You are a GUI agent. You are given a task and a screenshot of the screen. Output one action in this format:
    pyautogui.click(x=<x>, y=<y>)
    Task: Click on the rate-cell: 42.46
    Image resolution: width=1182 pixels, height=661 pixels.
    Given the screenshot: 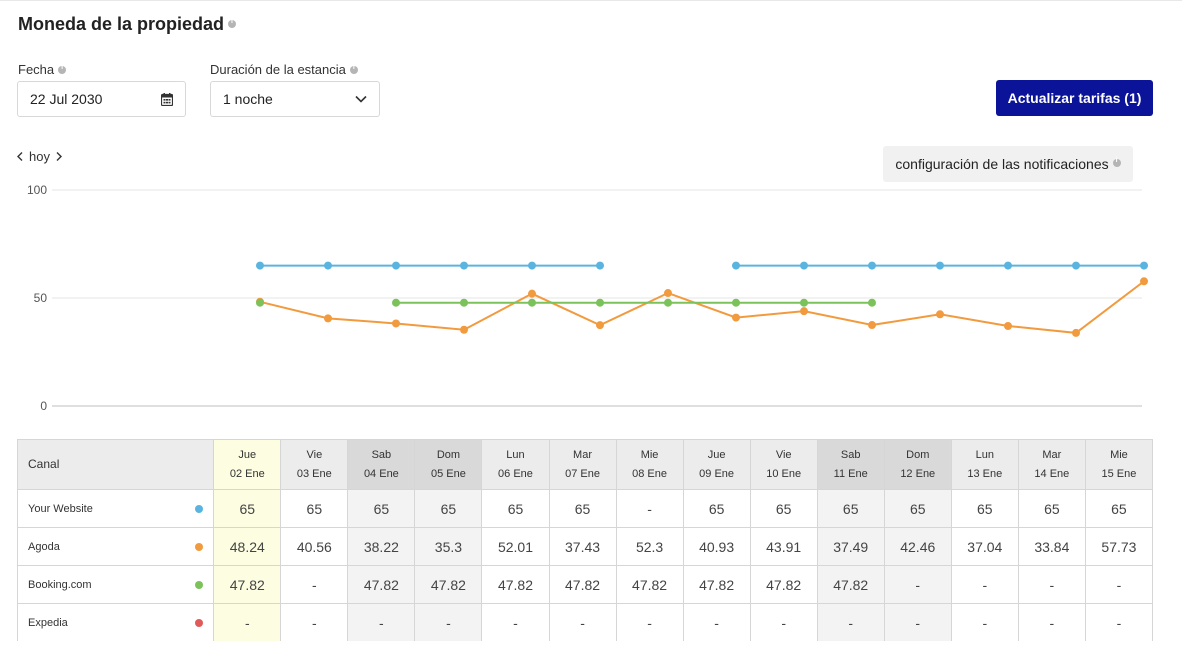 What is the action you would take?
    pyautogui.click(x=917, y=546)
    